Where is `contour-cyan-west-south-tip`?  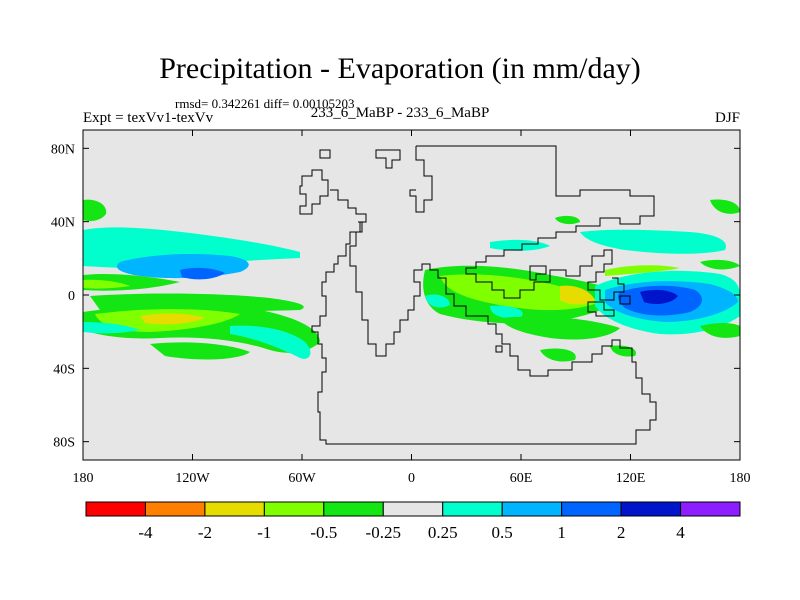 contour-cyan-west-south-tip is located at coordinates (111, 328).